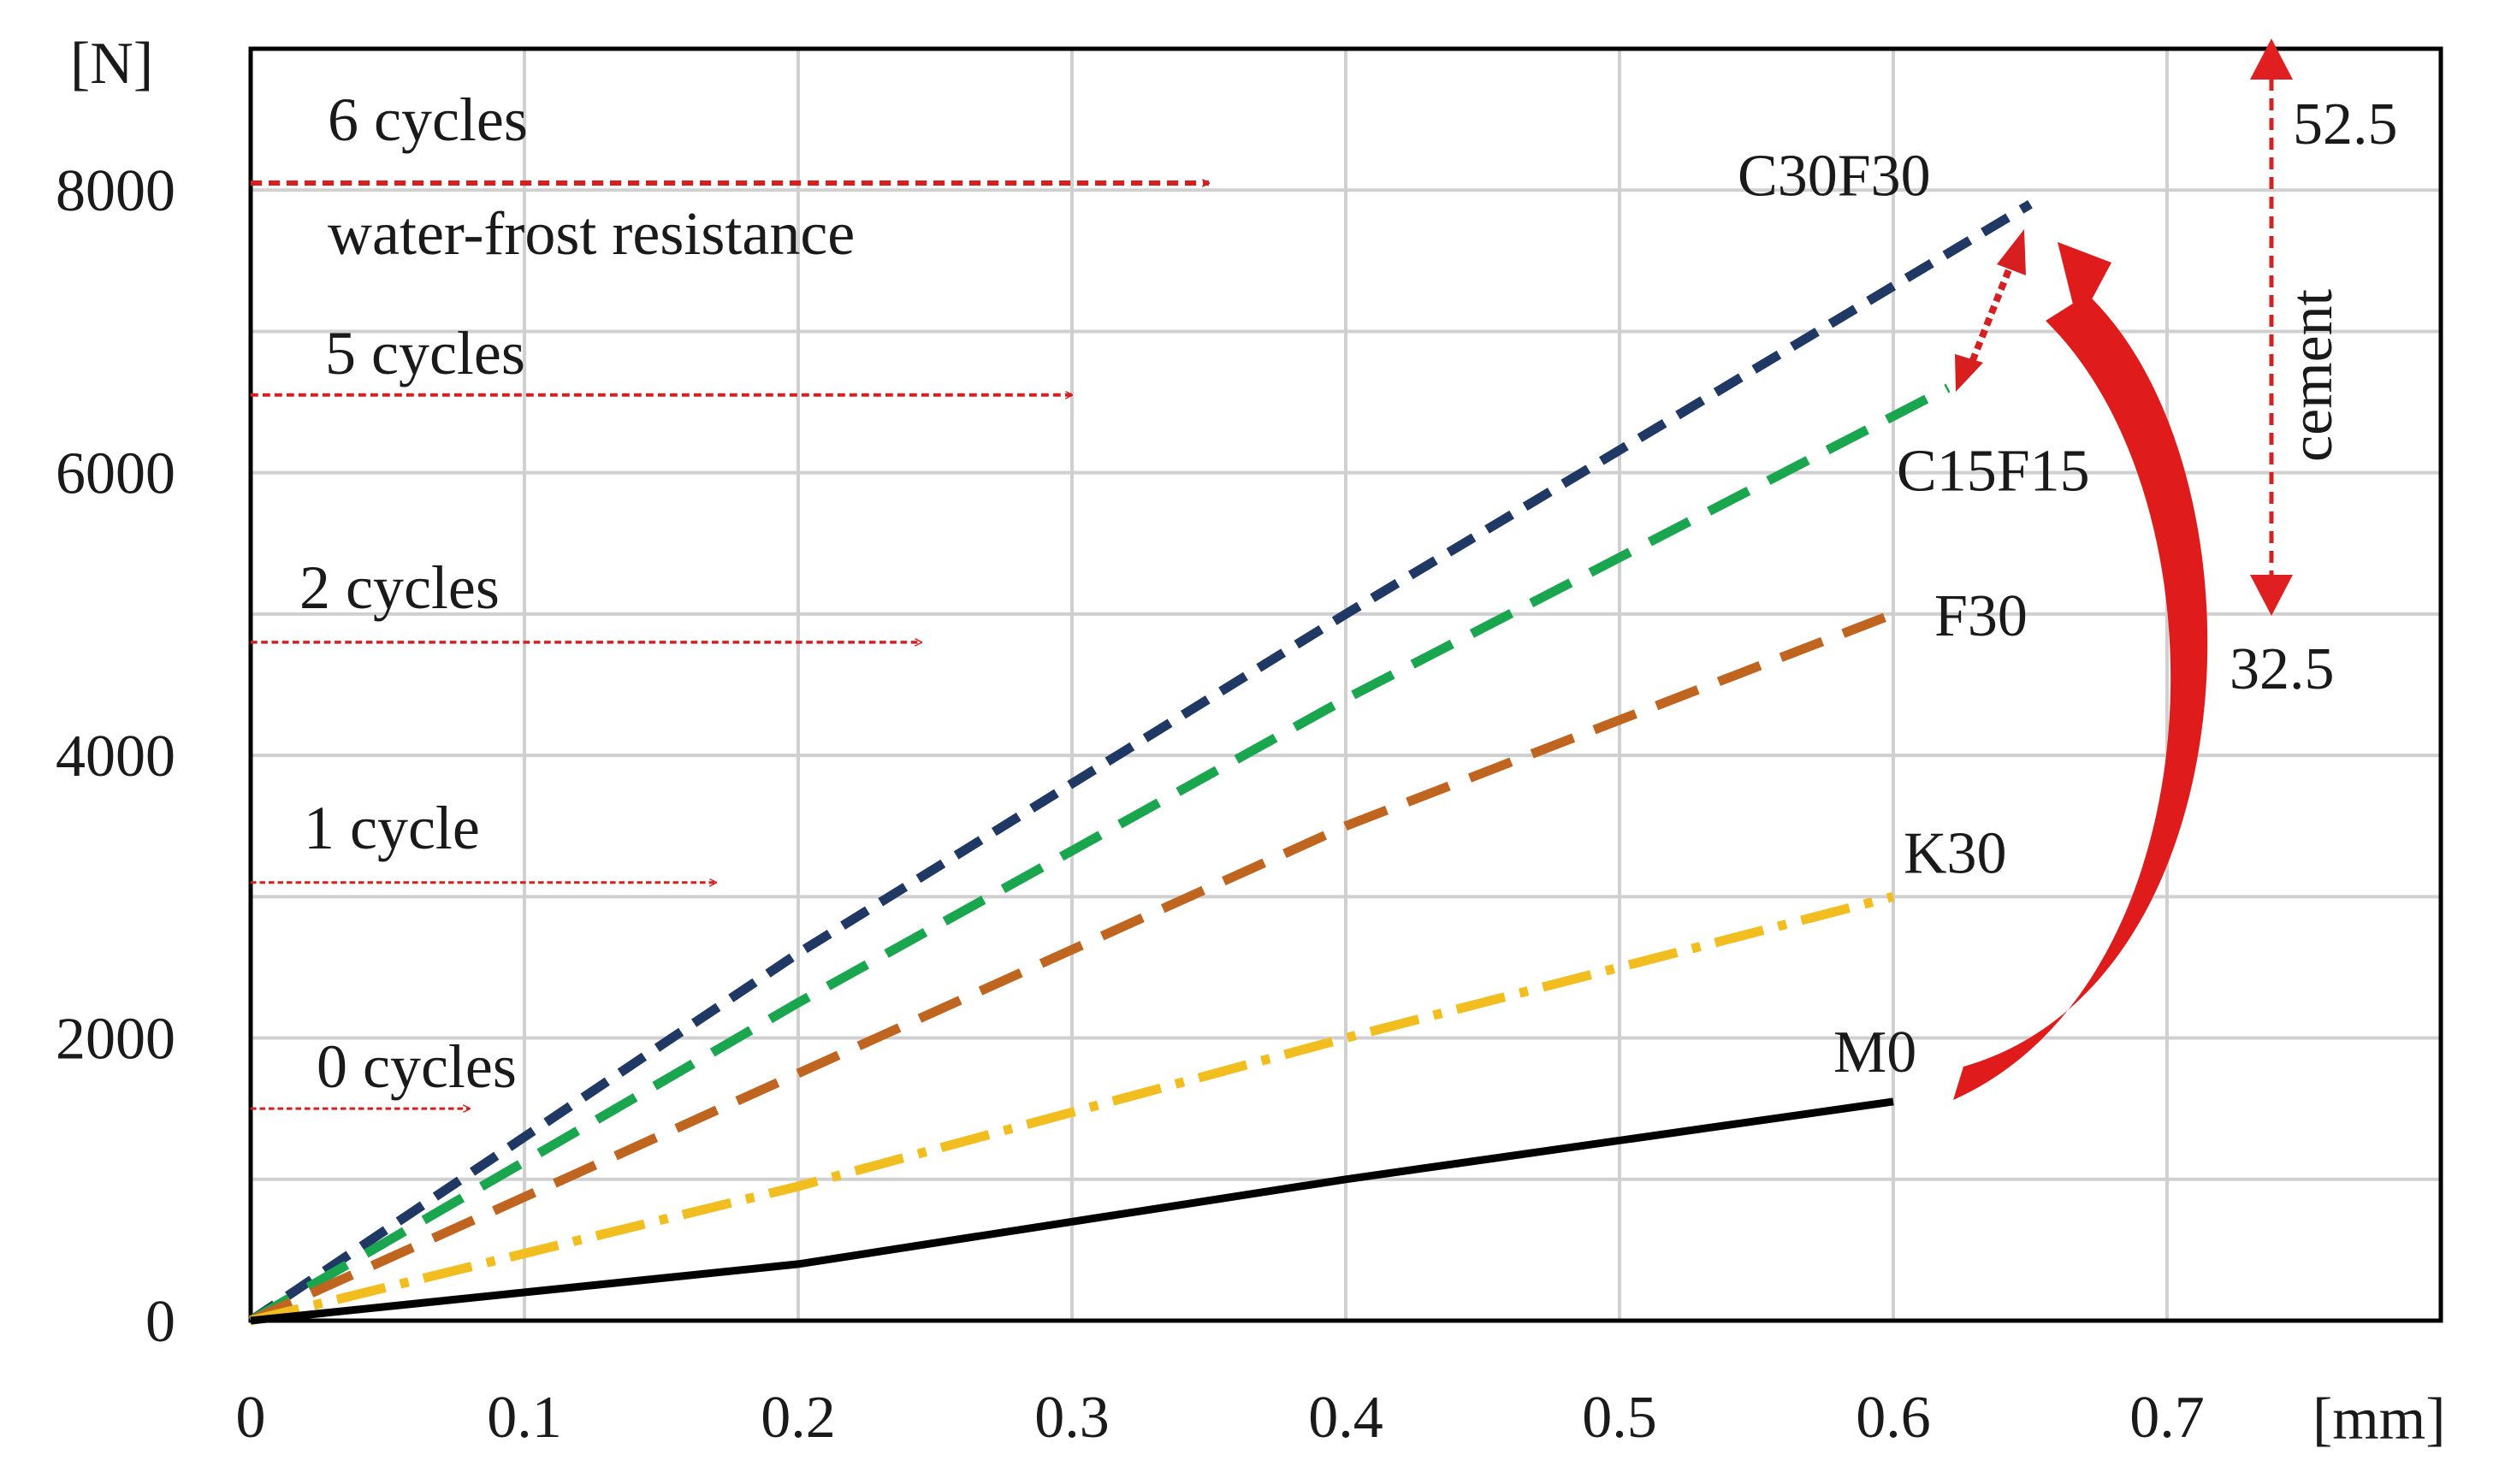 This screenshot has height=1484, width=2505. What do you see at coordinates (251, 1418) in the screenshot?
I see `x-tick-label: 0` at bounding box center [251, 1418].